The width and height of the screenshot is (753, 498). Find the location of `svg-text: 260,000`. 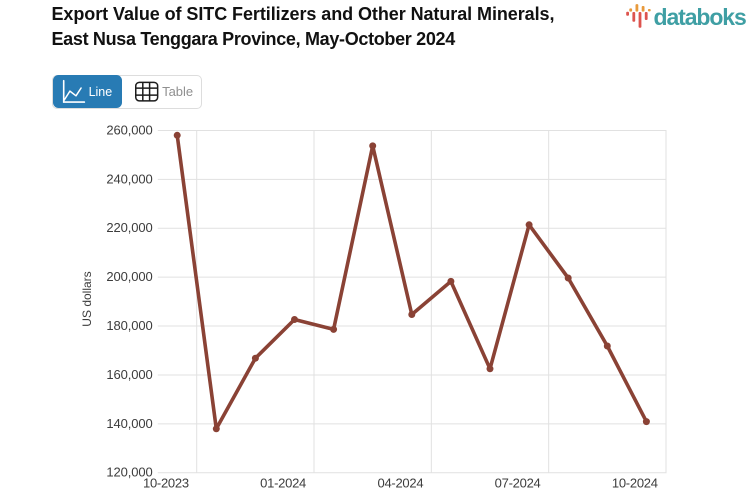

svg-text: 260,000 is located at coordinates (129, 129).